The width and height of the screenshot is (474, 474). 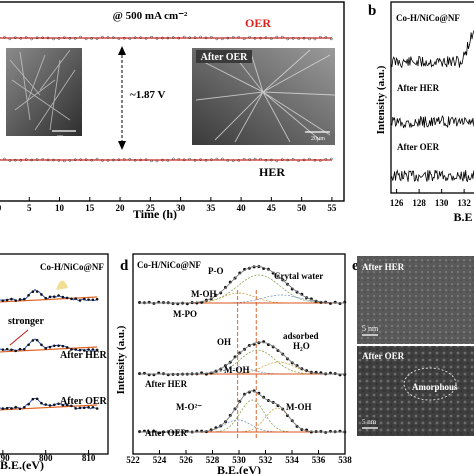 I want to click on panel-d-tick-label: 524, so click(x=160, y=460).